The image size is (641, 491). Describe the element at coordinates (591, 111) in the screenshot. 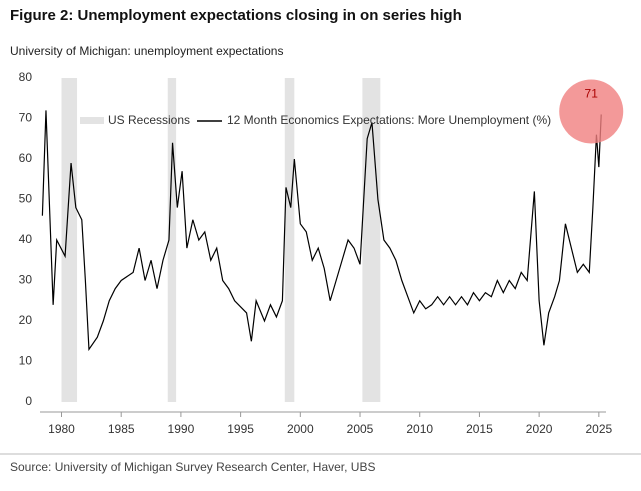

I see `annotation-circle` at that location.